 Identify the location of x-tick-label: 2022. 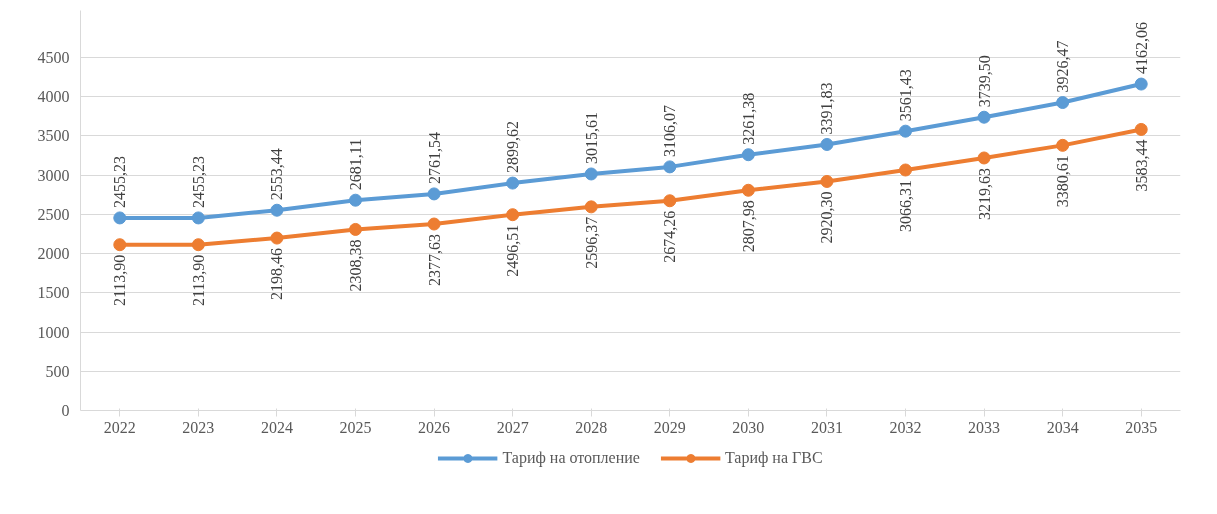
(119, 427).